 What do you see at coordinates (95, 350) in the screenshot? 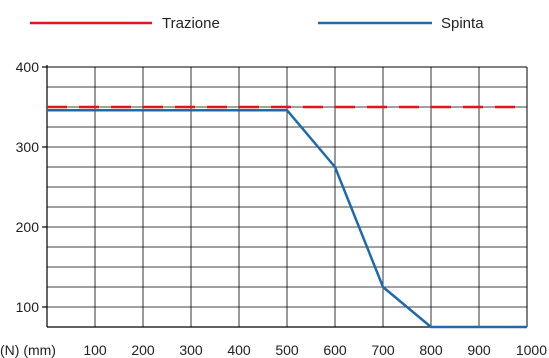
I see `x-tick-label-100: 100` at bounding box center [95, 350].